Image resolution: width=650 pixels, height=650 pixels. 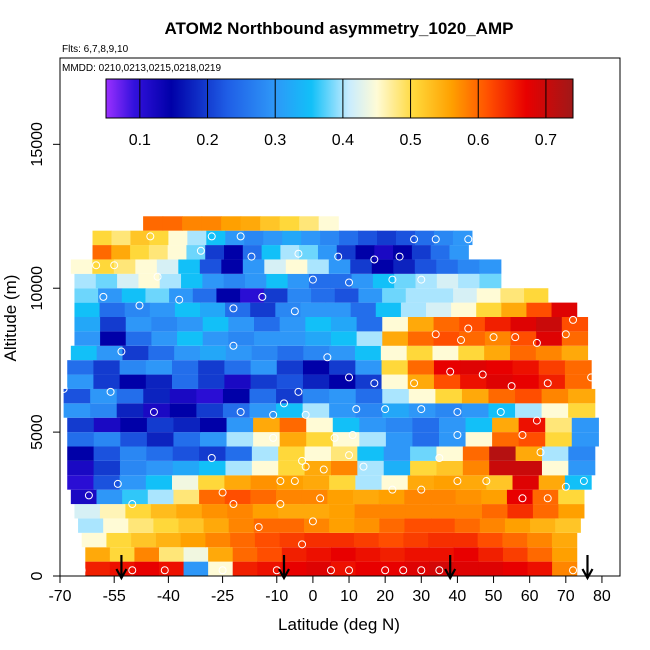 I want to click on flight-arrows, so click(x=354, y=568).